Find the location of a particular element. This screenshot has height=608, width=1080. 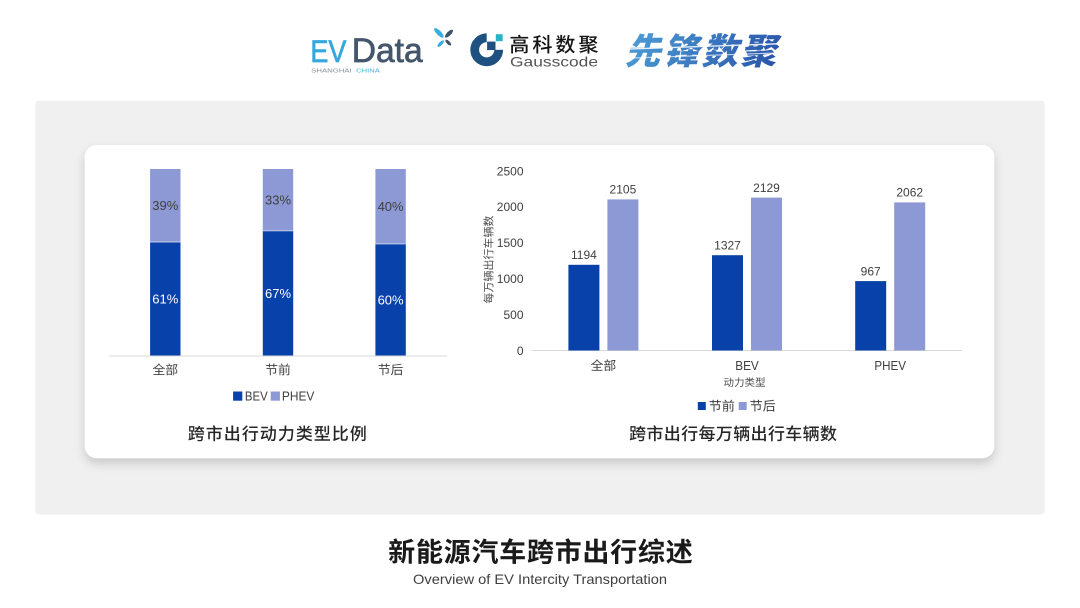

svg-text: 1327 is located at coordinates (727, 246).